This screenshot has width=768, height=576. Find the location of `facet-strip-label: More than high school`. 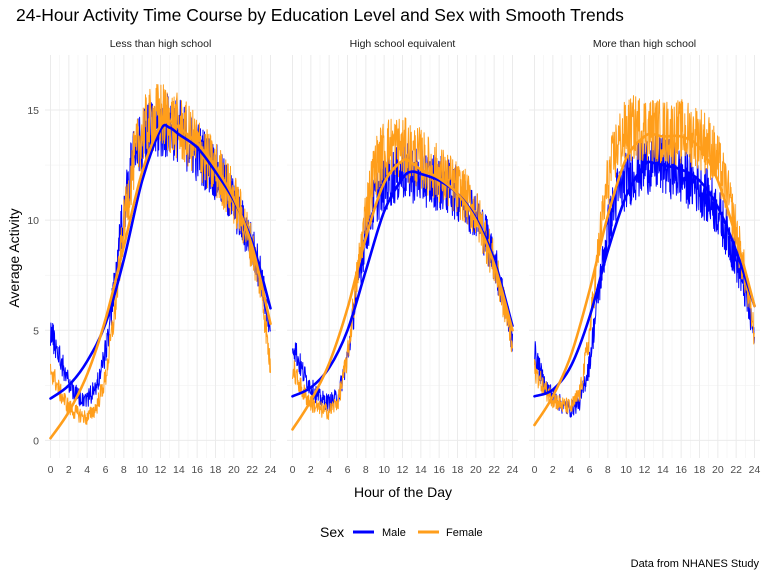

facet-strip-label: More than high school is located at coordinates (644, 44).